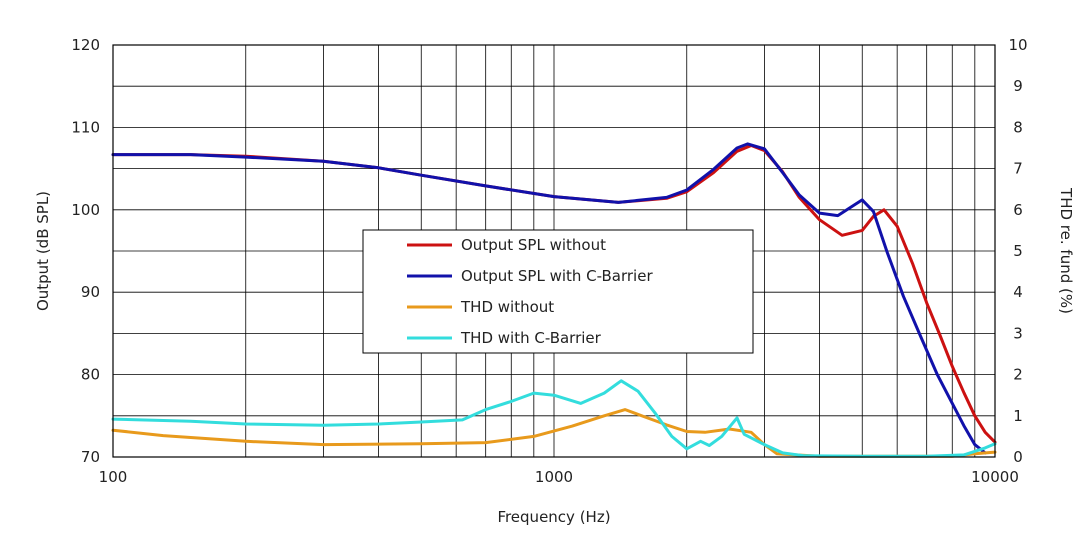  Describe the element at coordinates (554, 418) in the screenshot. I see `series-line` at that location.